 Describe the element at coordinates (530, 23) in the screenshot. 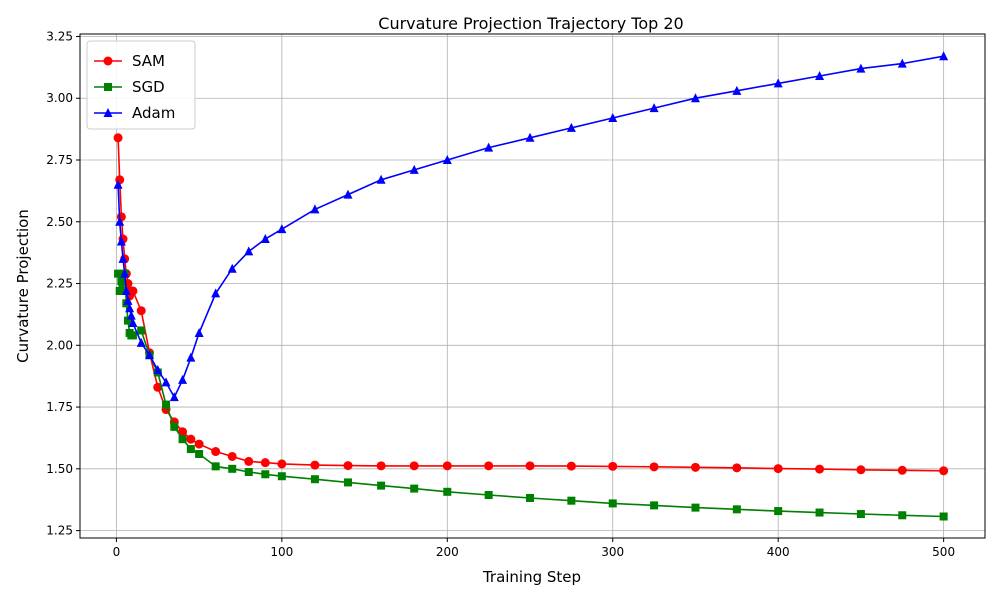

I see `chart-title: Curvature Projection Trajectory Top 20` at that location.